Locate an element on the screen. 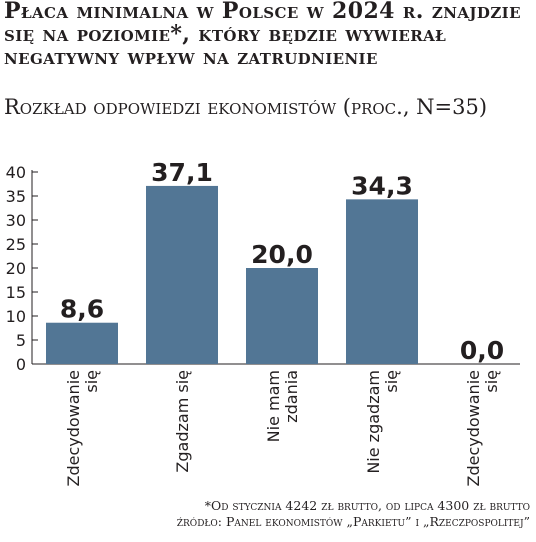 This screenshot has height=542, width=536. y-tick-label: 30 is located at coordinates (16, 220).